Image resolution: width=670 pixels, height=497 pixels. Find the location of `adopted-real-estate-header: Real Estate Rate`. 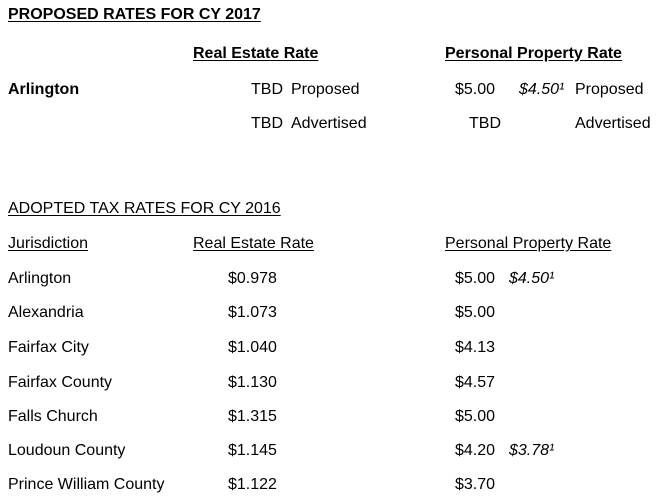

adopted-real-estate-header: Real Estate Rate is located at coordinates (253, 243).